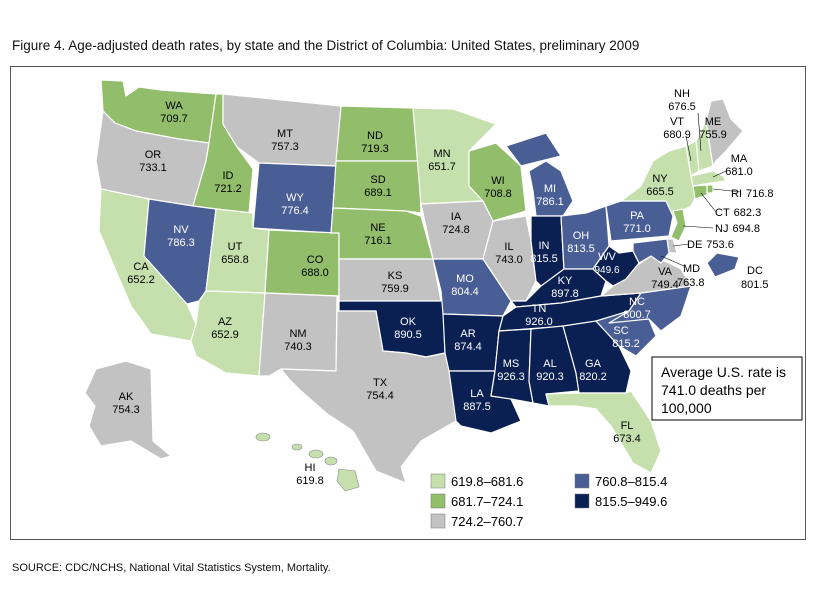  What do you see at coordinates (153, 155) in the screenshot?
I see `label-OR-abbr: OR` at bounding box center [153, 155].